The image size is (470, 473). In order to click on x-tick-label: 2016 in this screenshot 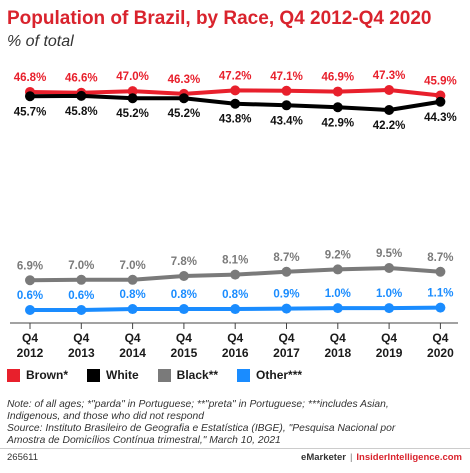, I will do `click(235, 353)`.